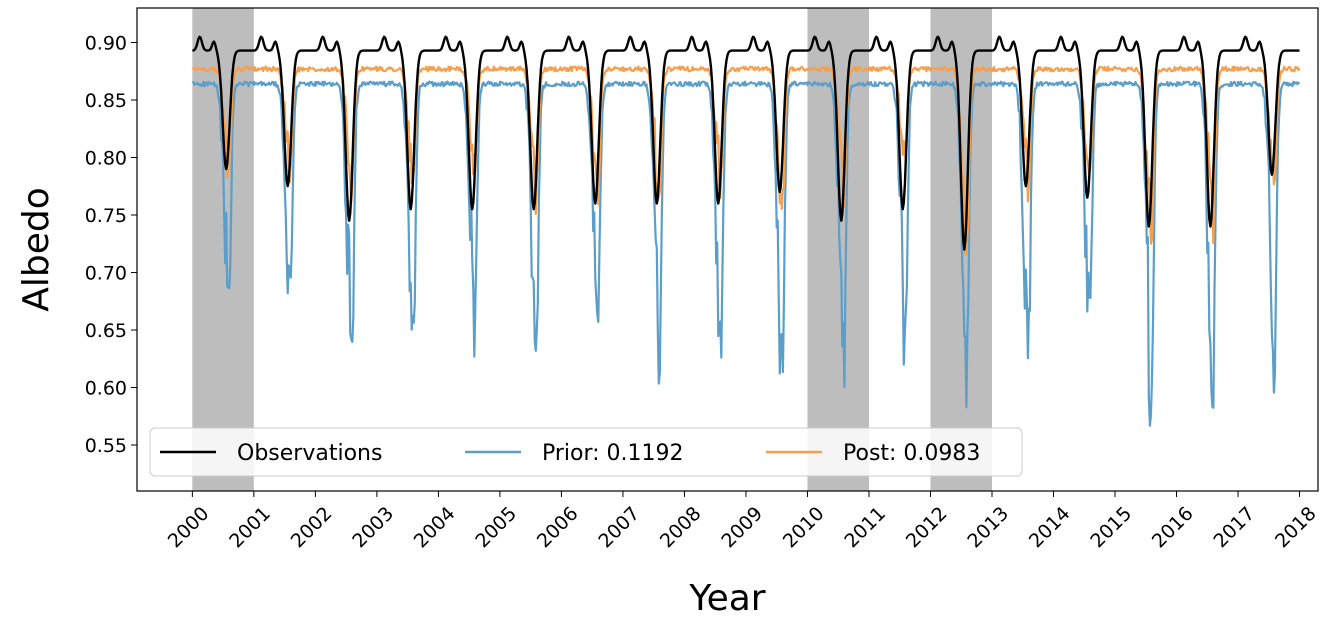 This screenshot has width=1332, height=617. What do you see at coordinates (106, 216) in the screenshot?
I see `y-tick-label-4: 0.75` at bounding box center [106, 216].